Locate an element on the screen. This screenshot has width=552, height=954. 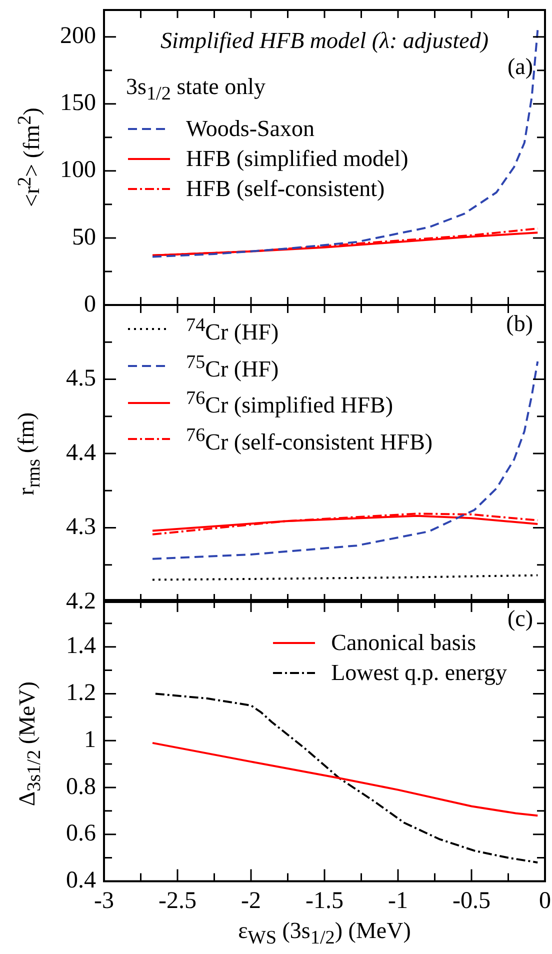
x-tick-label: 0 is located at coordinates (545, 901).